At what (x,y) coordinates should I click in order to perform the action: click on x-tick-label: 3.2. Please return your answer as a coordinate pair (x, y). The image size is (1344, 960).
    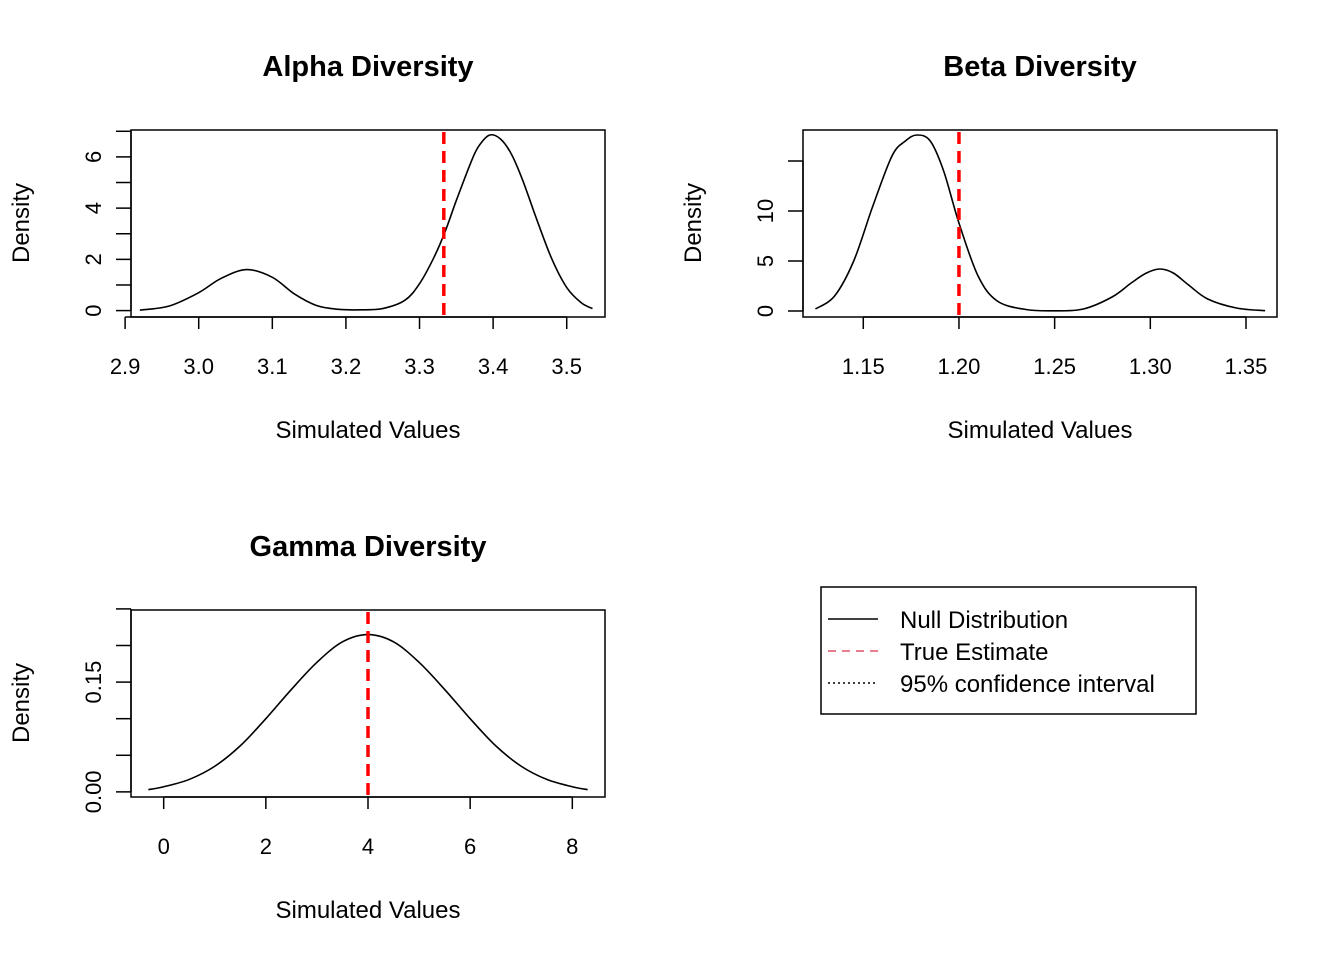
    Looking at the image, I should click on (346, 366).